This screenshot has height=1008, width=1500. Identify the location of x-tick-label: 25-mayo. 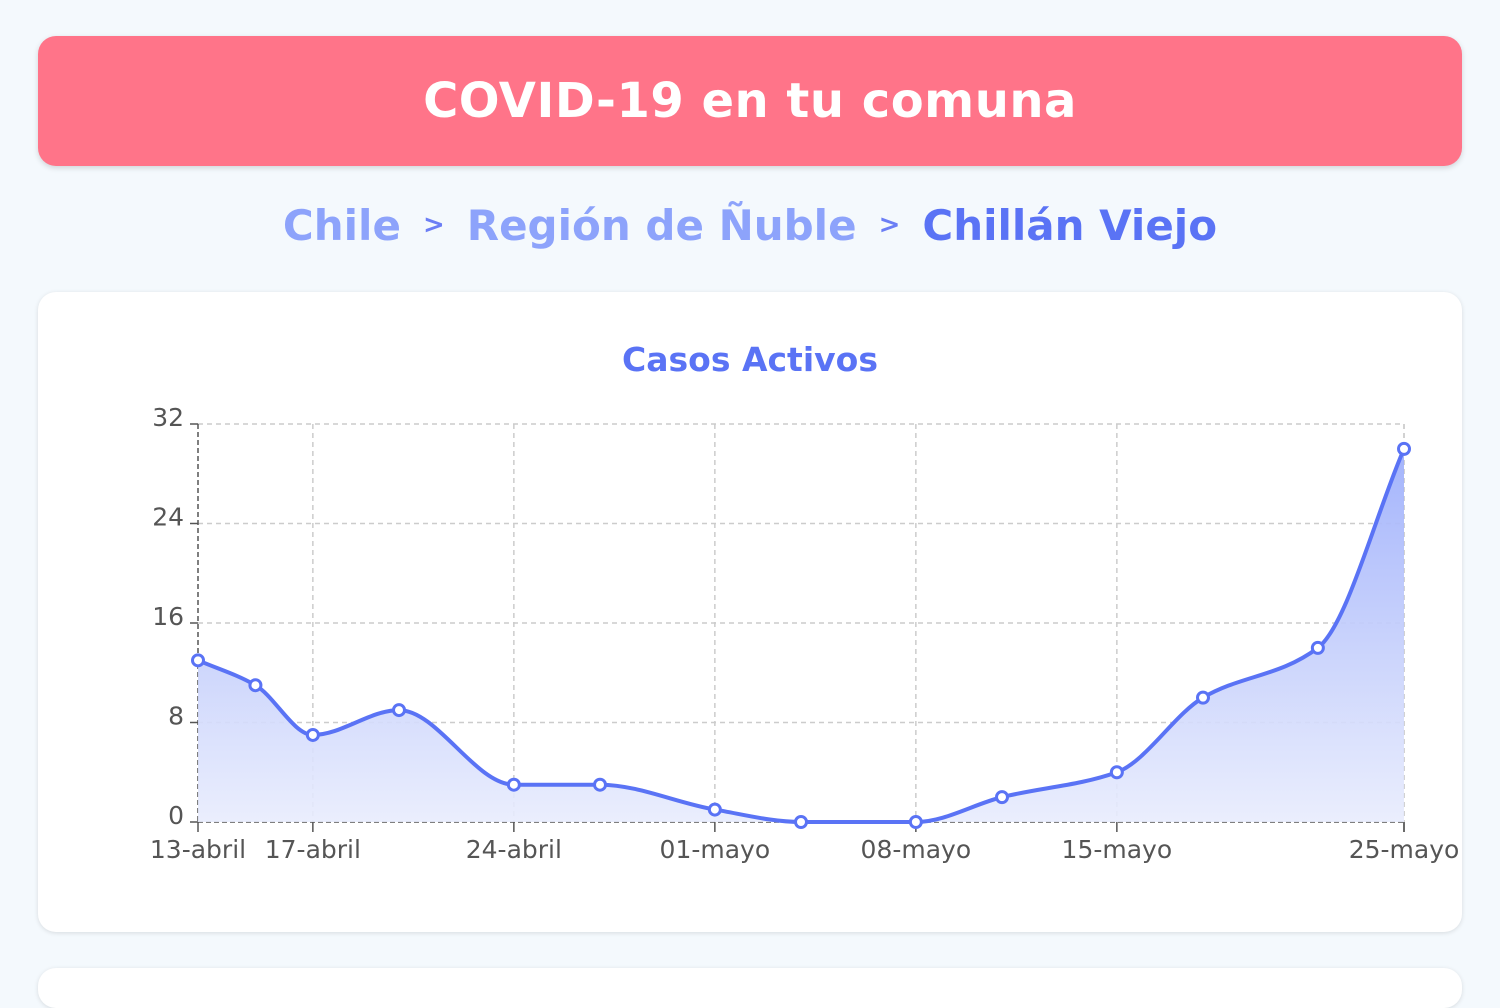
(1404, 849).